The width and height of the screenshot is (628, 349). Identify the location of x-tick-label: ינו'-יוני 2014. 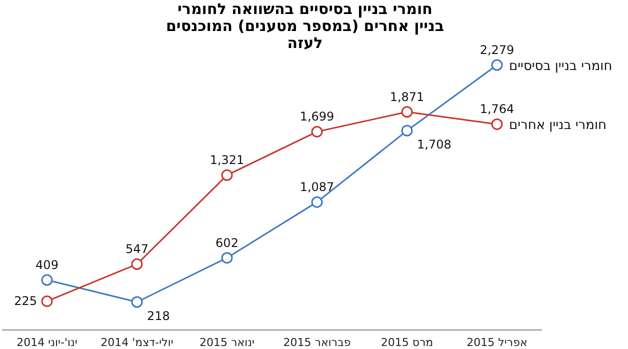
(47, 342).